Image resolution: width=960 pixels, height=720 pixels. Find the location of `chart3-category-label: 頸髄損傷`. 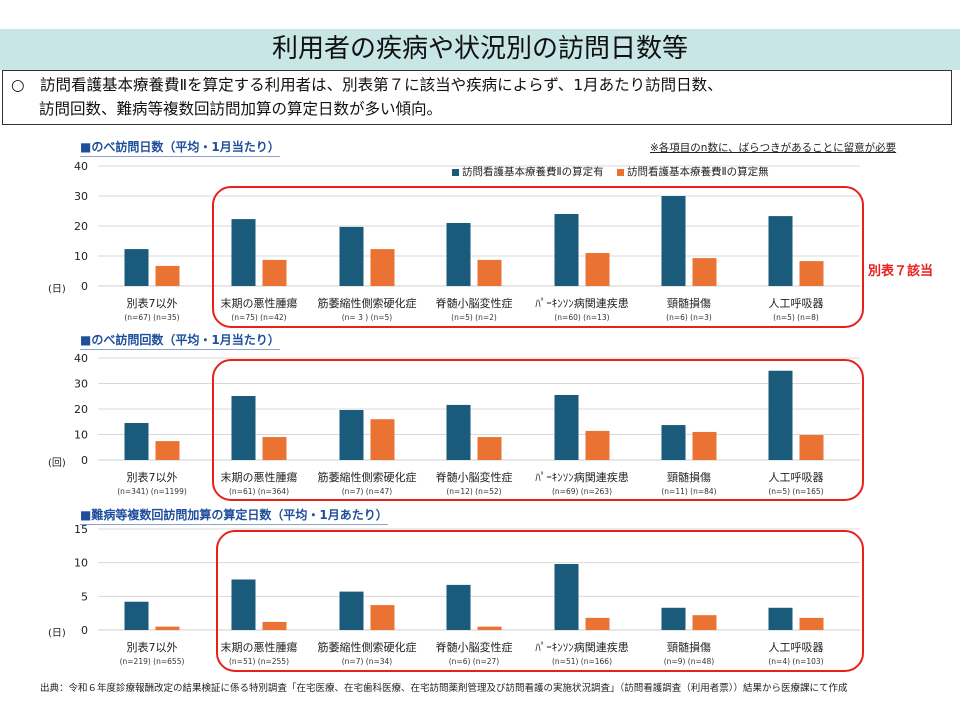

chart3-category-label: 頸髄損傷 is located at coordinates (689, 647).